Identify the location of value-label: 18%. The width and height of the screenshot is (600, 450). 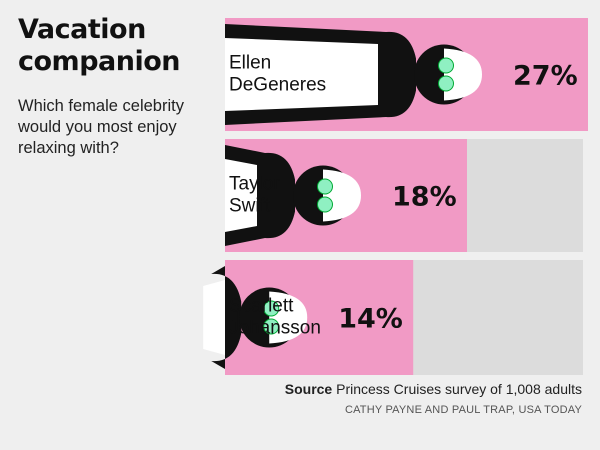
(424, 197).